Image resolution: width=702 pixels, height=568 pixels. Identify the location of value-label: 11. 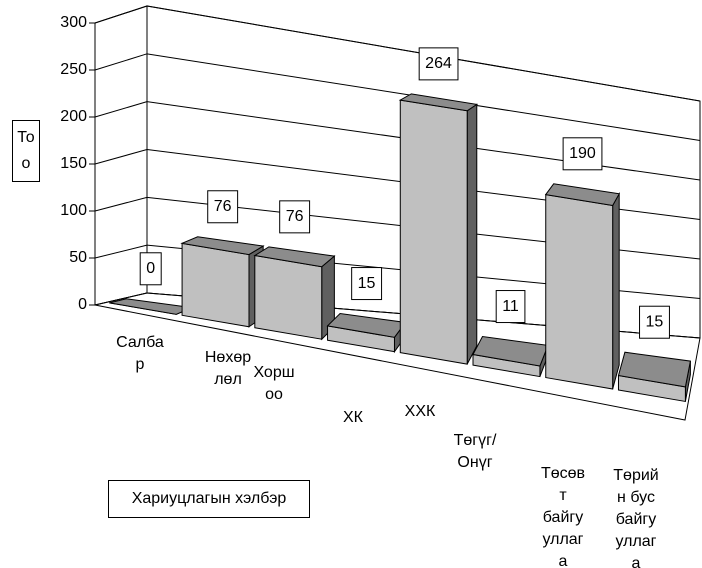
(510, 306).